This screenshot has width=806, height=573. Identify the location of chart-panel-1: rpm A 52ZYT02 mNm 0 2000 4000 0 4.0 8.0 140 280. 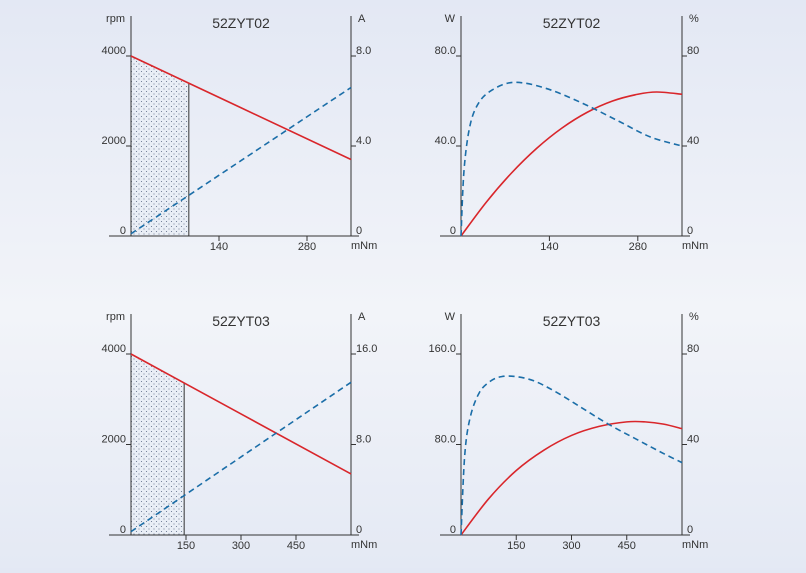
(240, 133).